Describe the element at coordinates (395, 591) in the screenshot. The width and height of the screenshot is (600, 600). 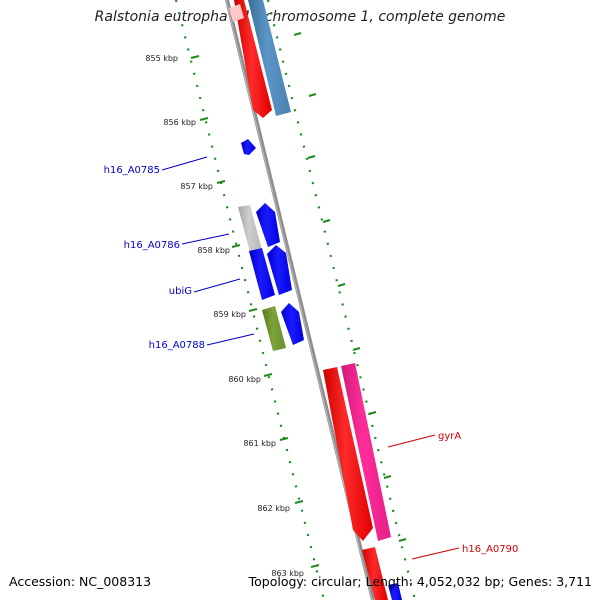
I see `cds-blue-bottom` at that location.